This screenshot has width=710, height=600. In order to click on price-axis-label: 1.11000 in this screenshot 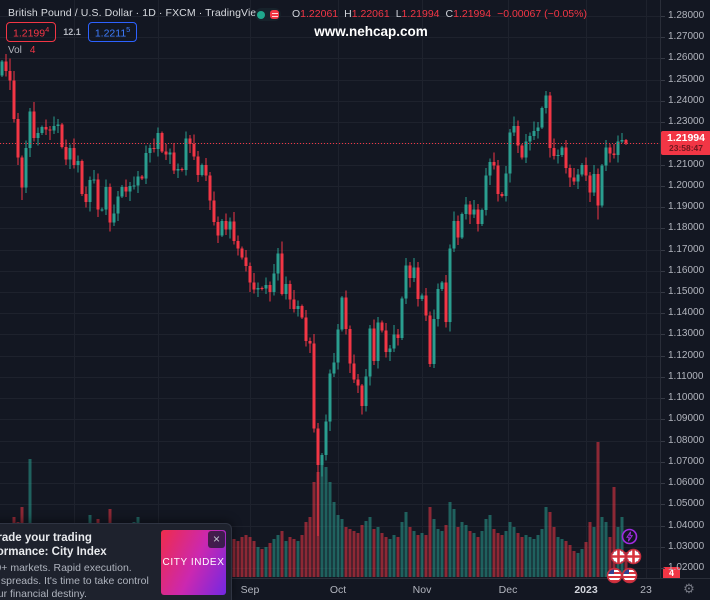, I will do `click(686, 376)`.